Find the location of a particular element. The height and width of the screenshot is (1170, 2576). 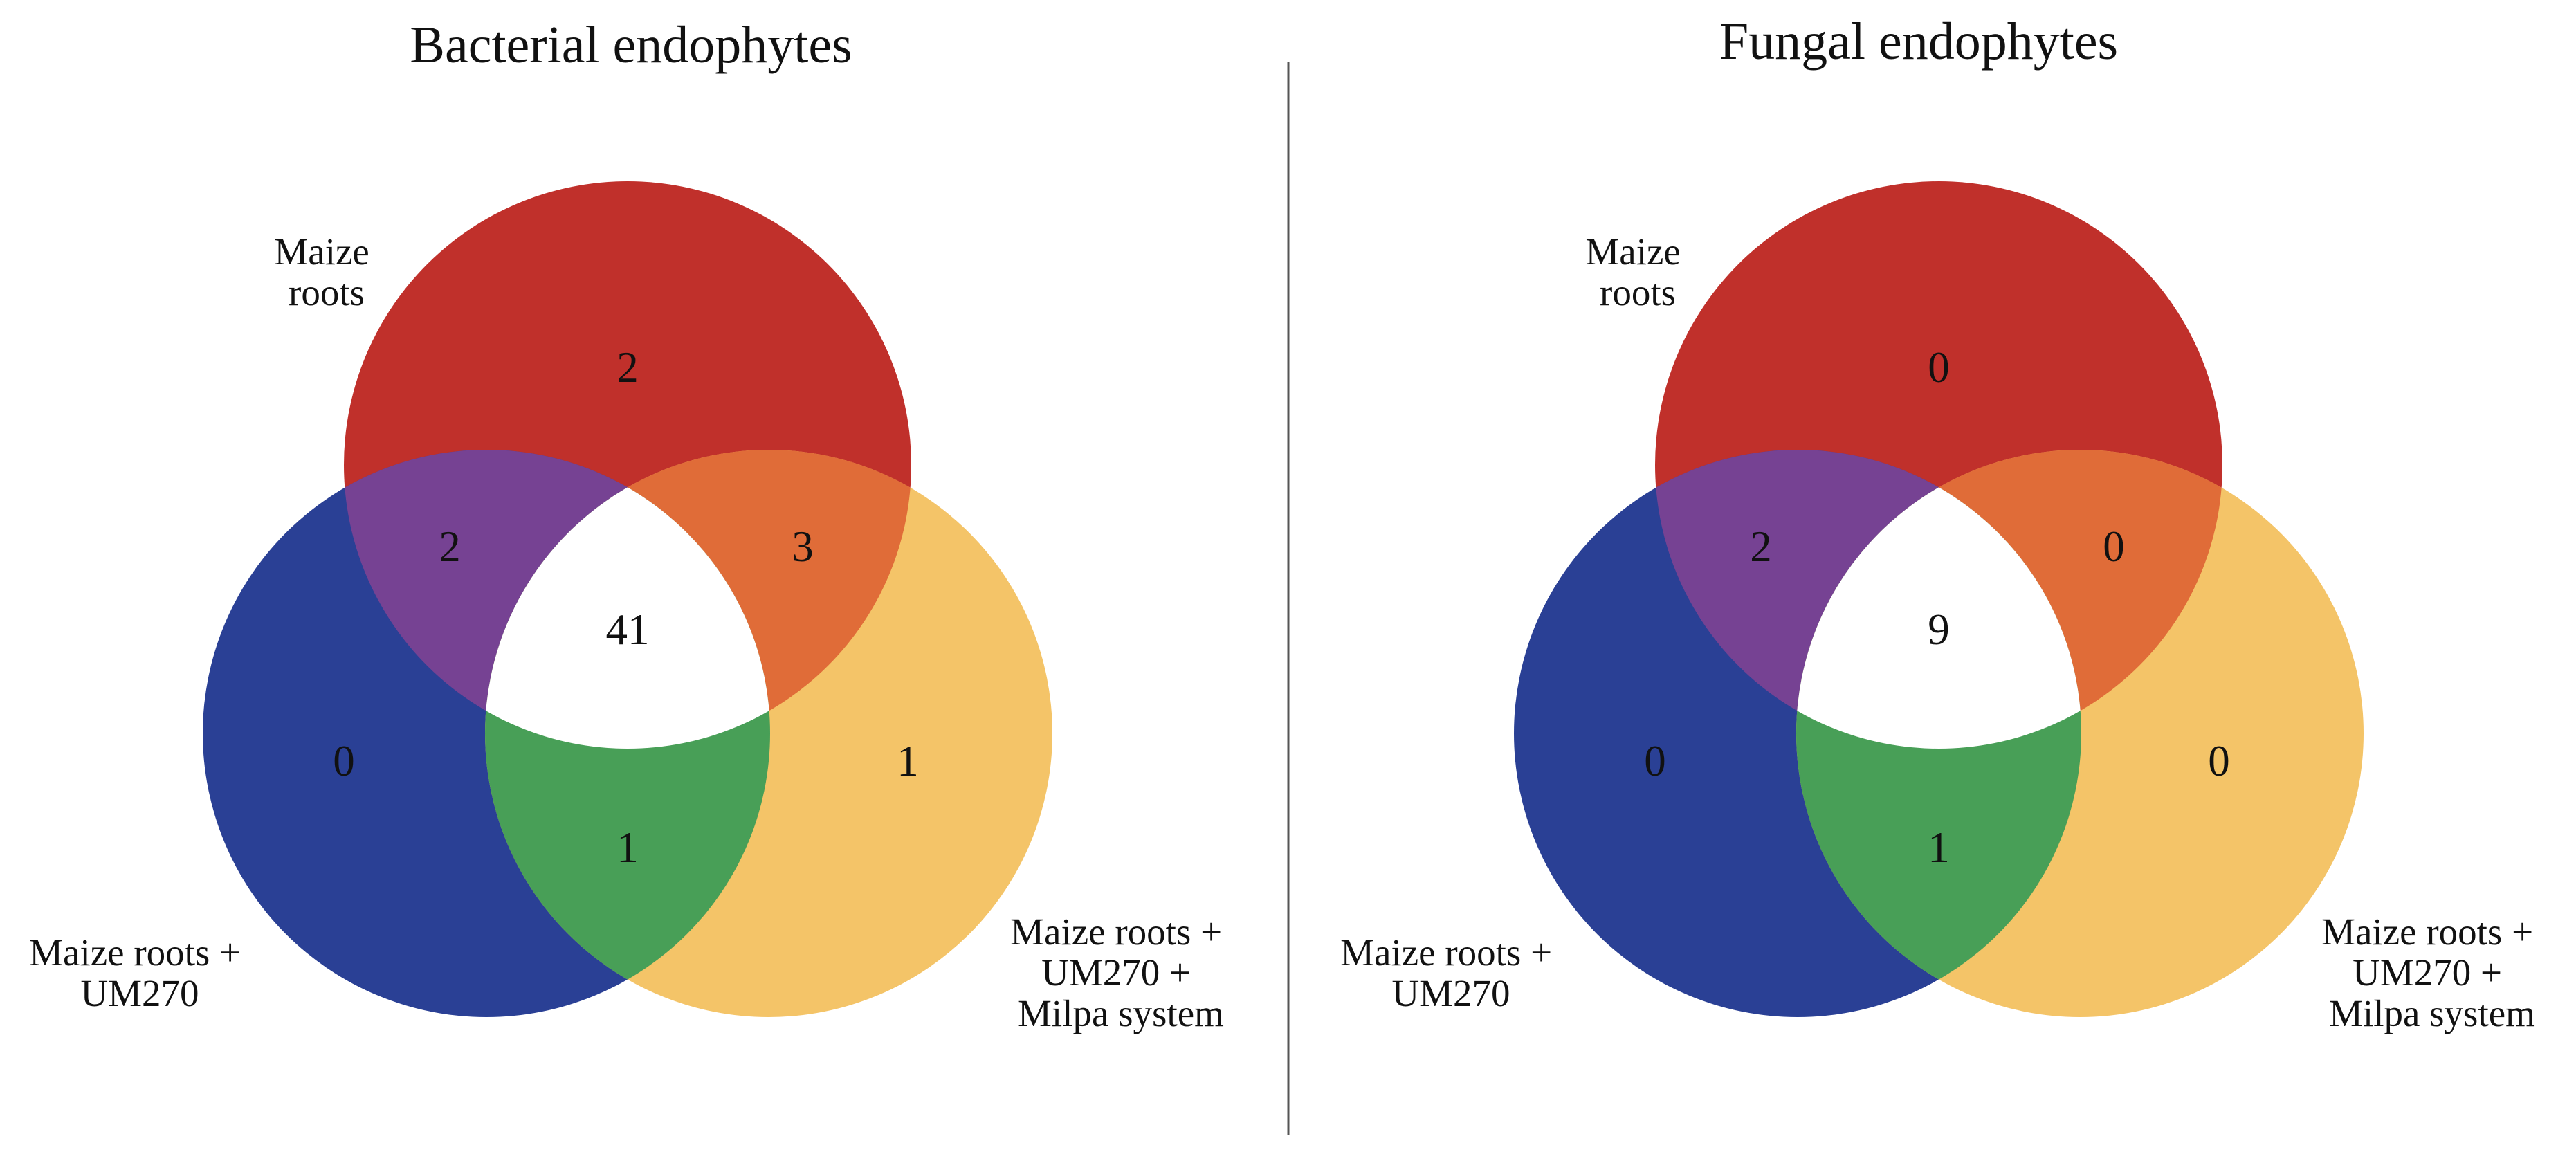

count-milpa-only: 0 is located at coordinates (2219, 761).